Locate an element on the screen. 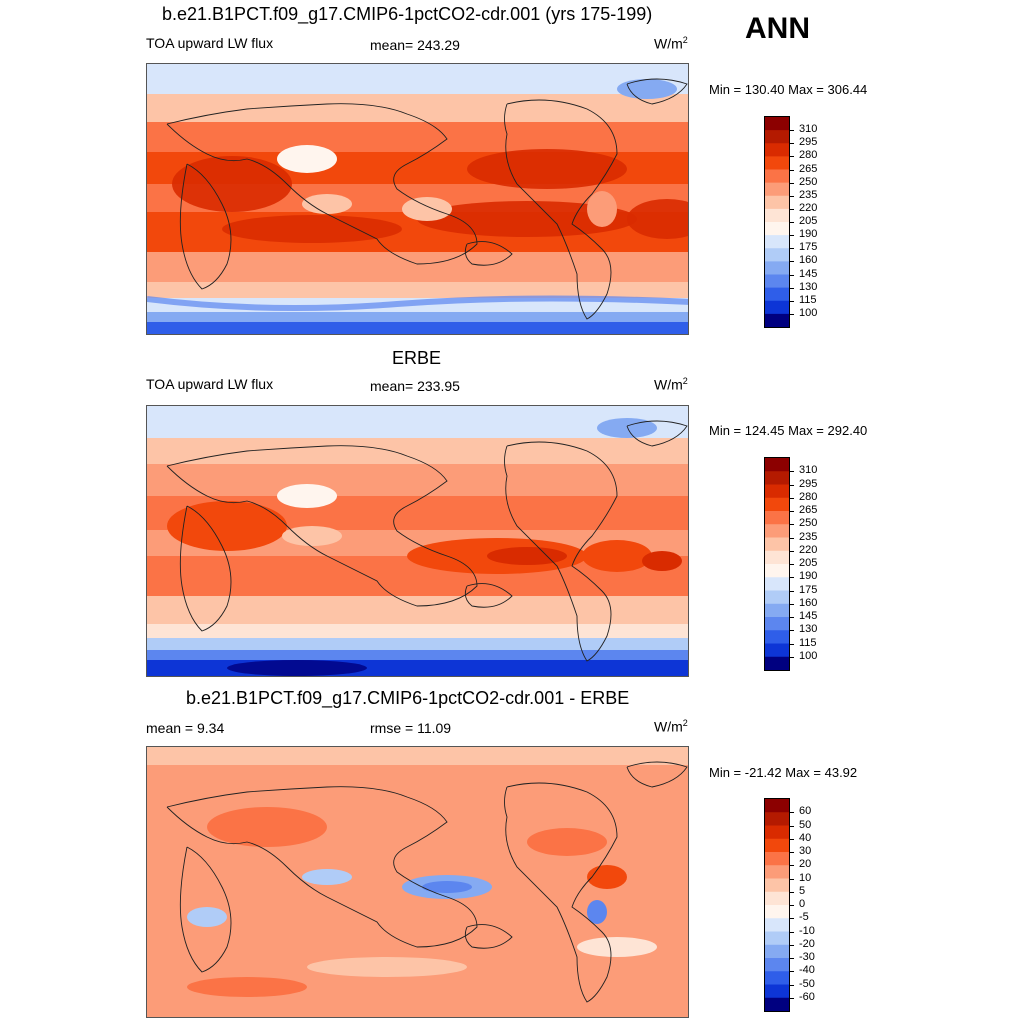  panel-3-map-svg is located at coordinates (417, 882).